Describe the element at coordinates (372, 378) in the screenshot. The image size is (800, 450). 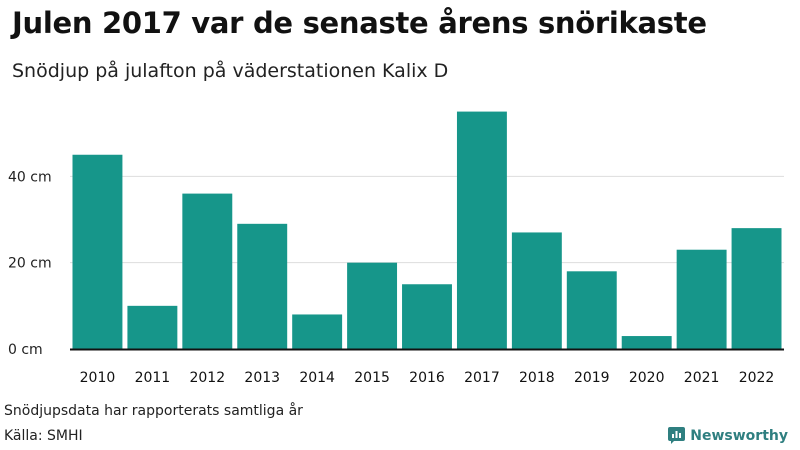
I see `x-tick-label: 2015` at that location.